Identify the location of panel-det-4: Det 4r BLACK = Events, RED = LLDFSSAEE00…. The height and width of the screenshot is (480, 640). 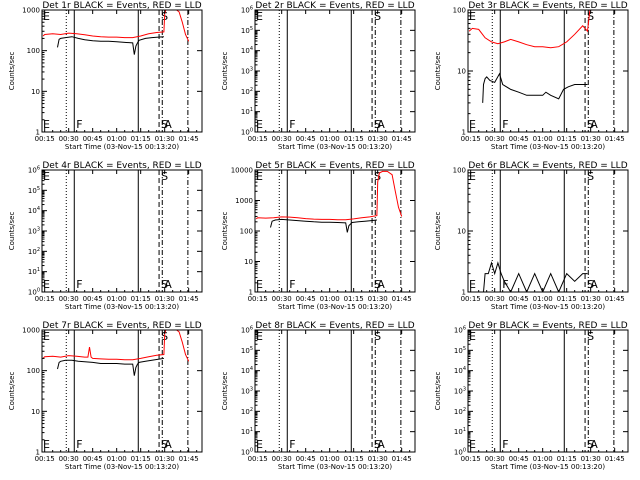
(105, 236).